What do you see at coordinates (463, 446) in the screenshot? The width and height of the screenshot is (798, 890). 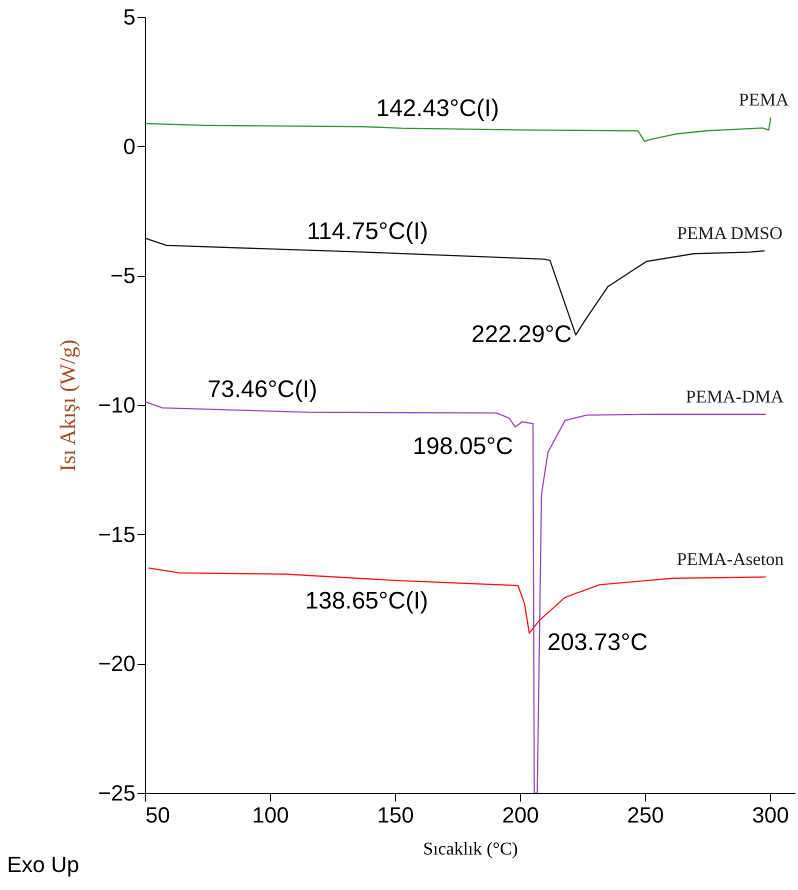 I see `annotation: 198.05°C` at bounding box center [463, 446].